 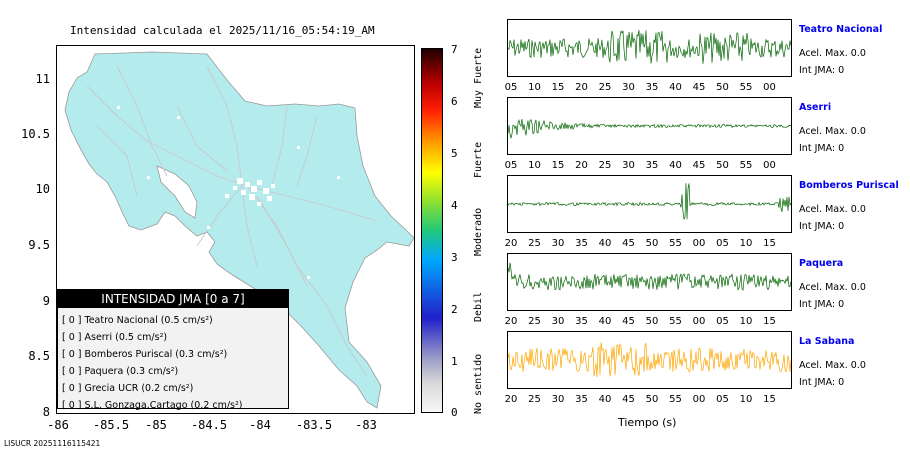 I want to click on legend-row: [ 0 ] Paquera (0.3 cm/s²), so click(x=120, y=371).